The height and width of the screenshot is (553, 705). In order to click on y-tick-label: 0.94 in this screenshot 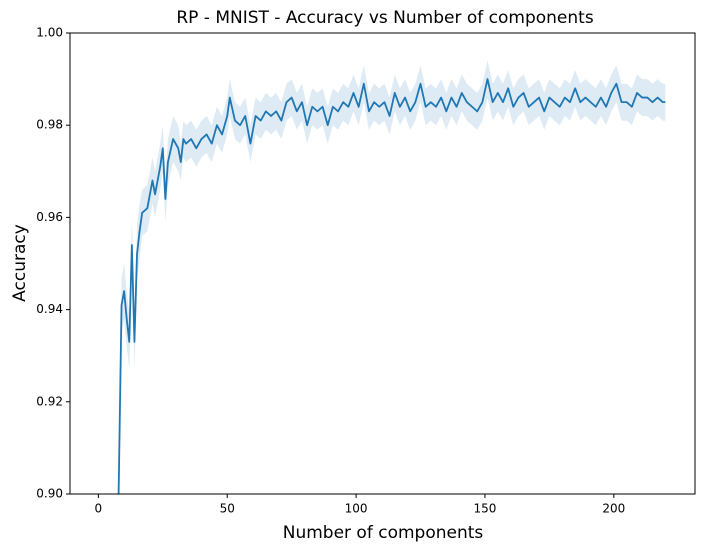, I will do `click(49, 309)`.